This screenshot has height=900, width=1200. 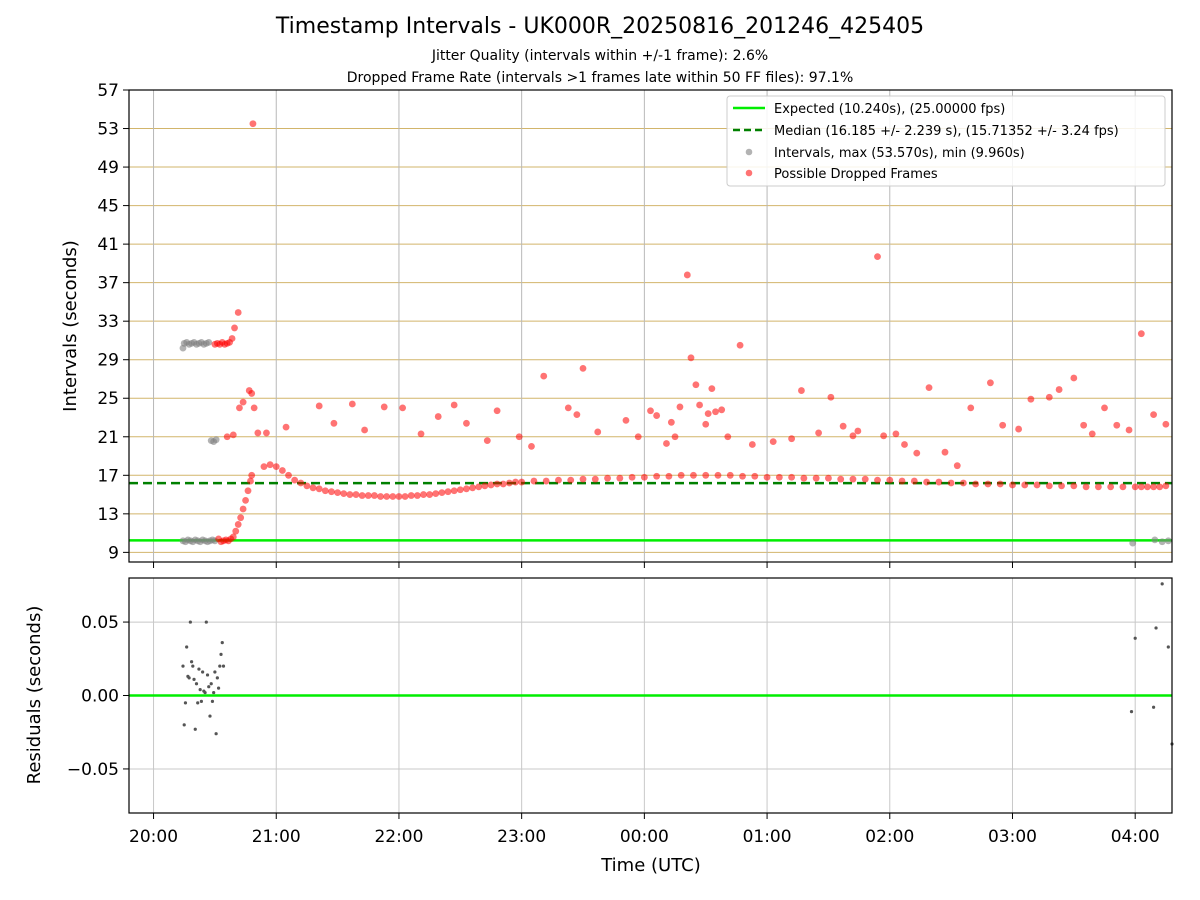 What do you see at coordinates (398, 837) in the screenshot?
I see `x-tick-label: 22:00` at bounding box center [398, 837].